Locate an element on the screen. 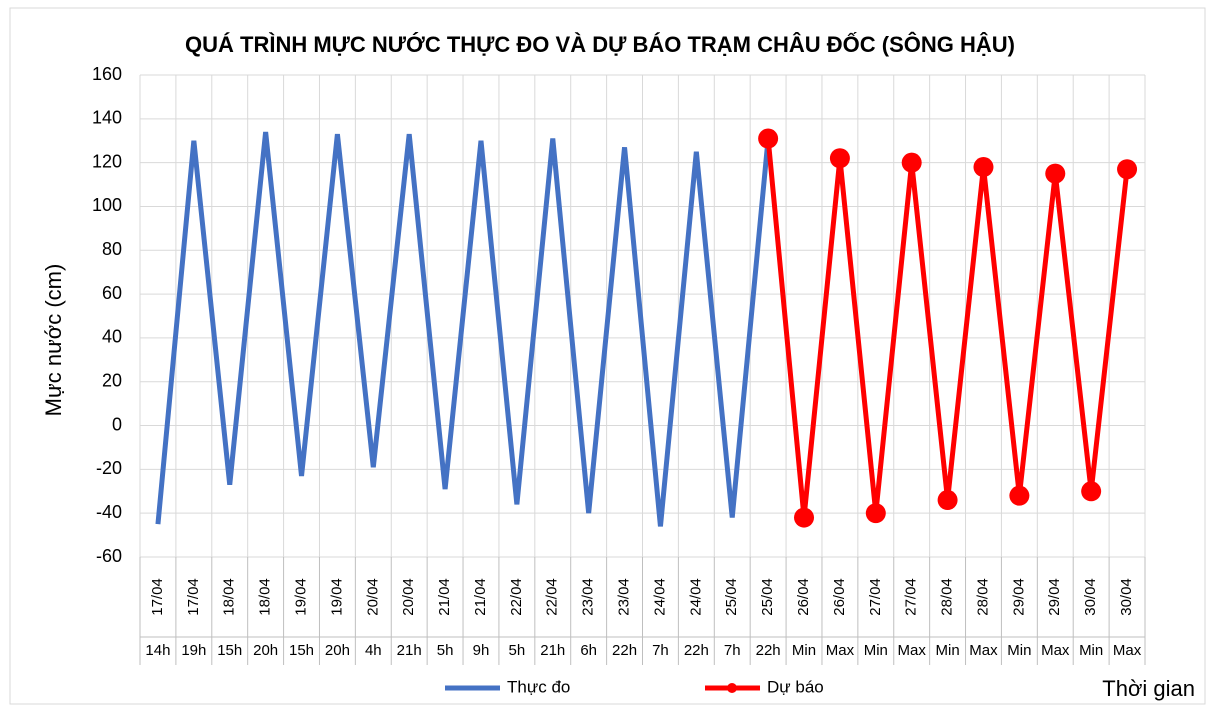 This screenshot has height=715, width=1213. x-tick-time: 14h is located at coordinates (157, 650).